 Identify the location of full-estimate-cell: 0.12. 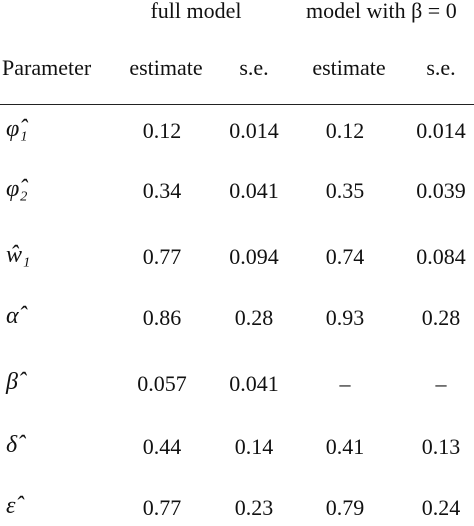
(162, 130).